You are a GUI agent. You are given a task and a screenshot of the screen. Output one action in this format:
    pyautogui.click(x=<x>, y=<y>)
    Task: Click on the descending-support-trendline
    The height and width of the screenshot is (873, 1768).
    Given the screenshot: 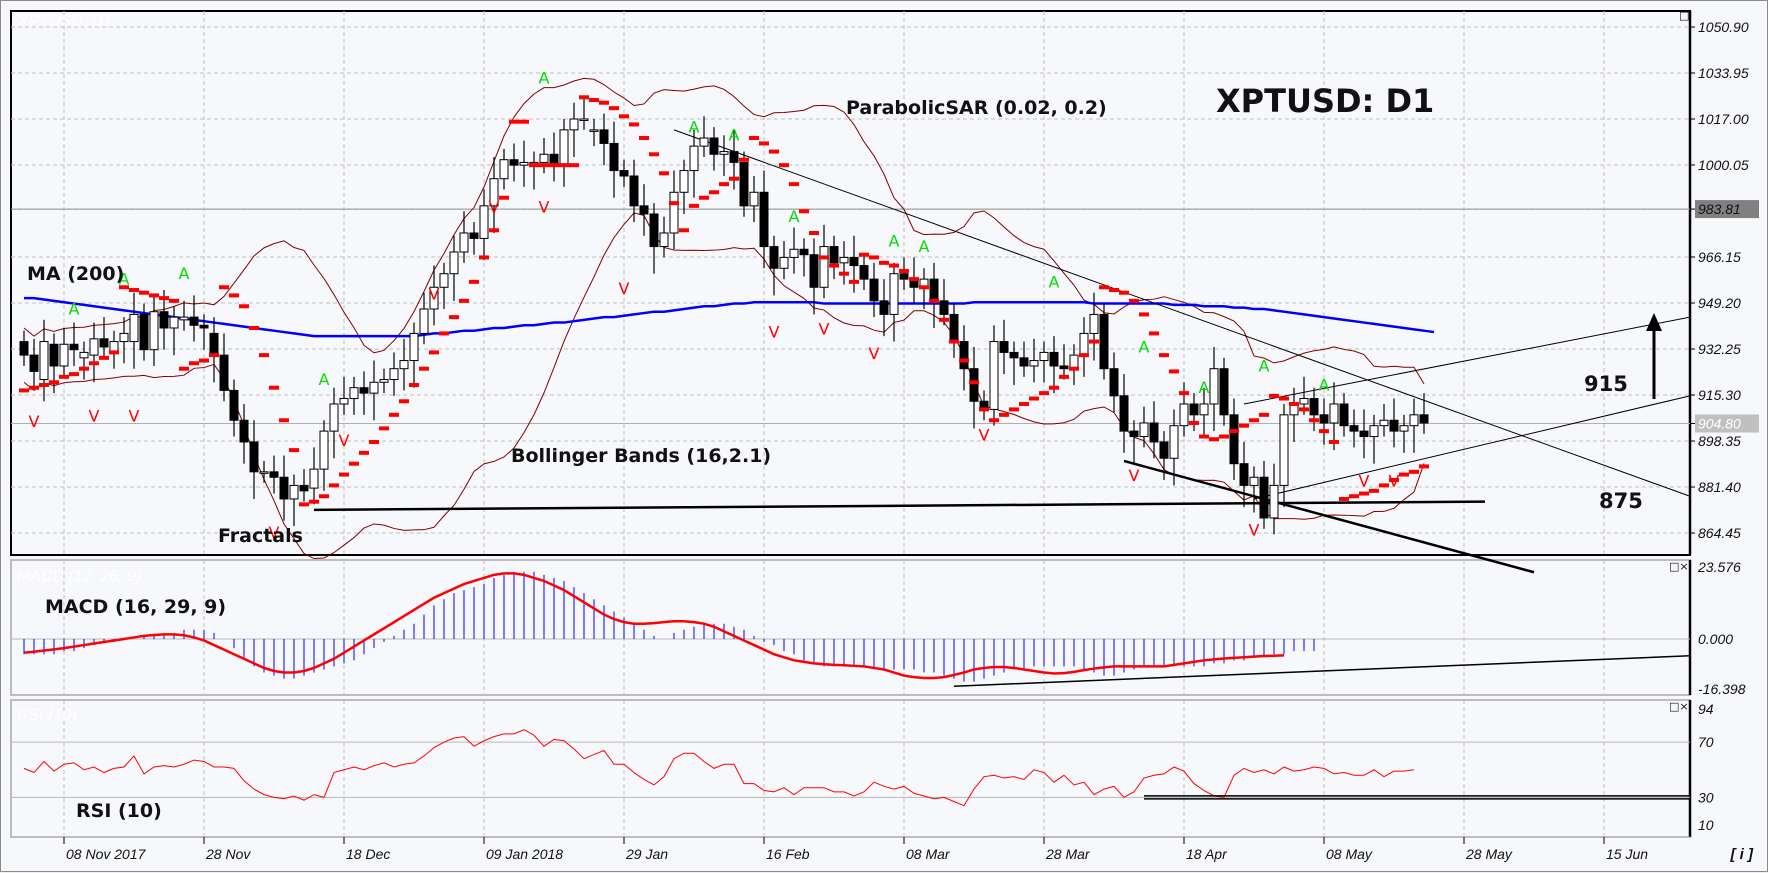 What is the action you would take?
    pyautogui.click(x=1329, y=516)
    